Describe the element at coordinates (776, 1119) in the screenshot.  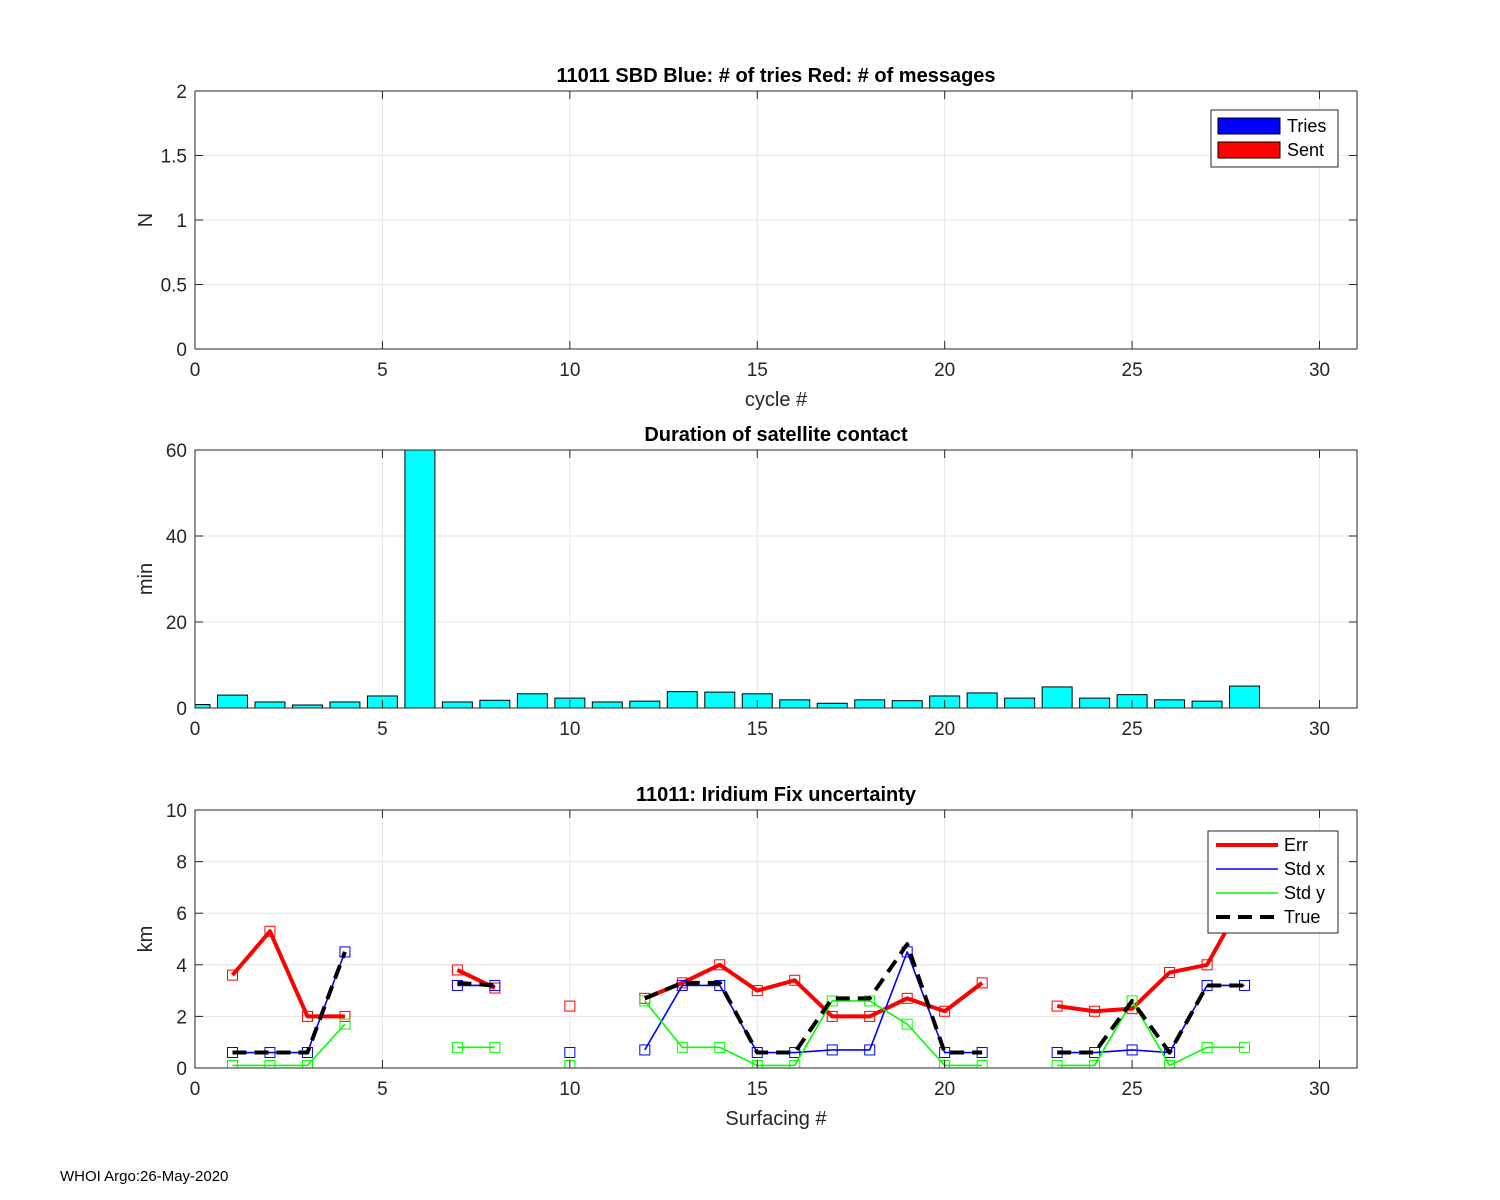
I see `x-axis-label: Surfacing #` at that location.